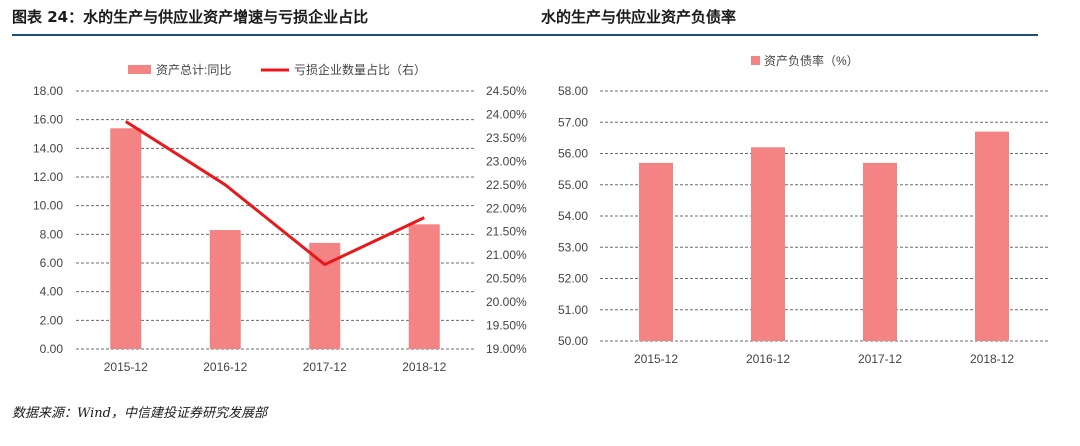  I want to click on y-tick-label: 52.00, so click(573, 279).